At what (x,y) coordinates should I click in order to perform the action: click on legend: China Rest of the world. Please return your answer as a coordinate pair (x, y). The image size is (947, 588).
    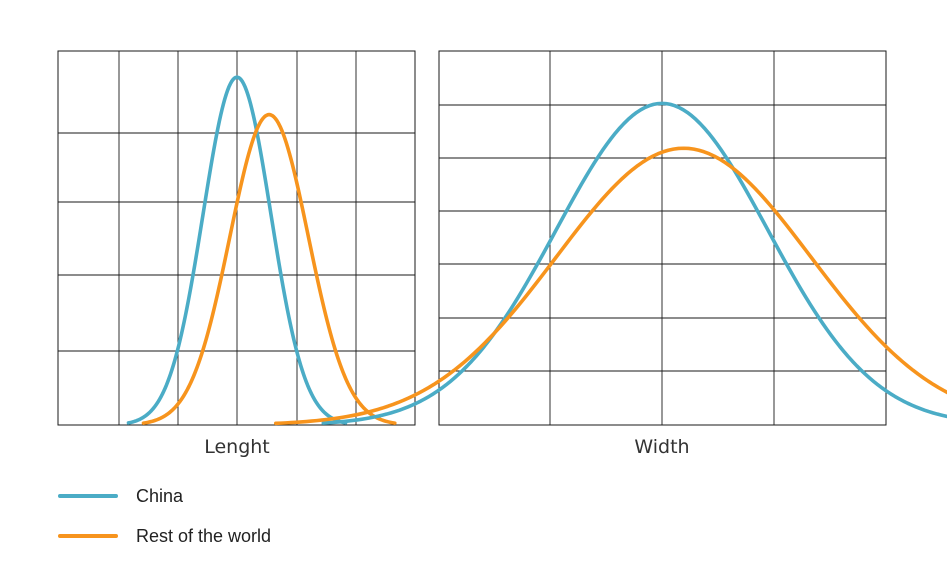
    Looking at the image, I should click on (164, 516).